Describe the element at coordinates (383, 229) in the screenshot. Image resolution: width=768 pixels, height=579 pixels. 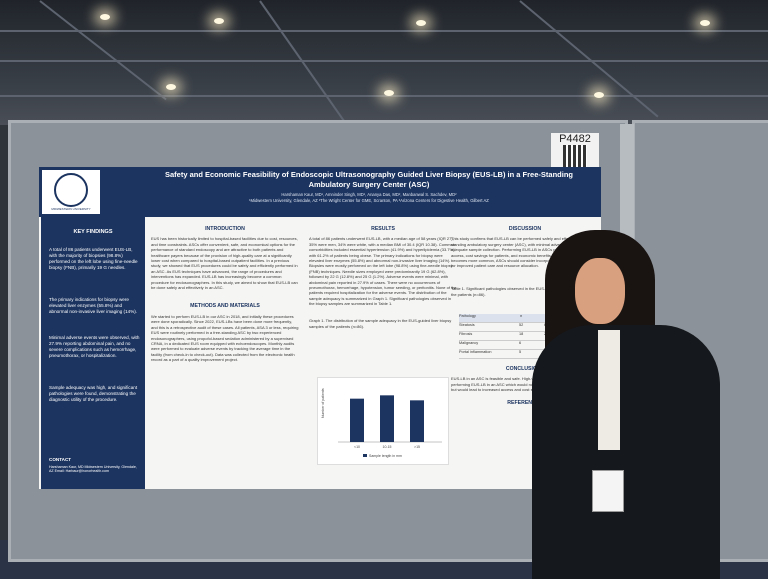
I see `results-heading: RESULTS` at that location.